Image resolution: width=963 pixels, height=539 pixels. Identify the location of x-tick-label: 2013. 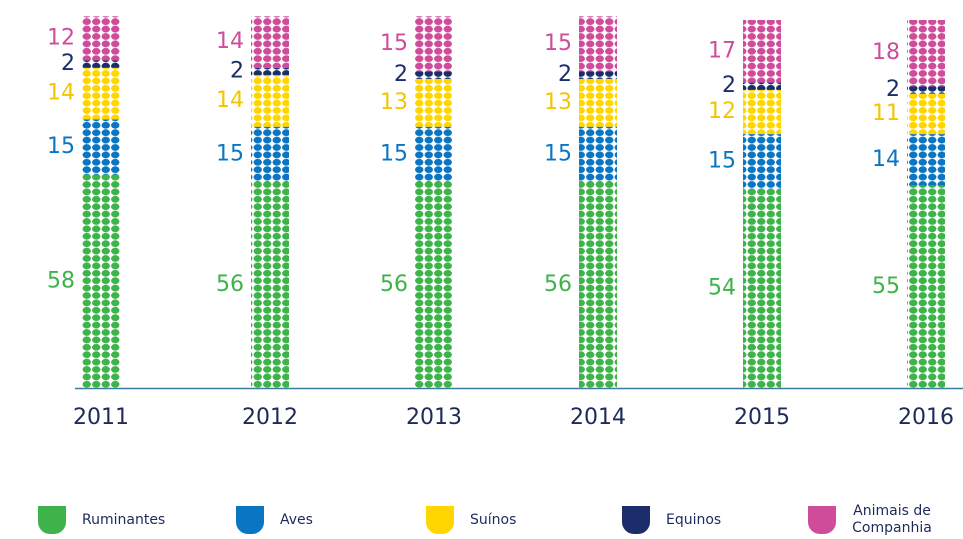
(434, 417).